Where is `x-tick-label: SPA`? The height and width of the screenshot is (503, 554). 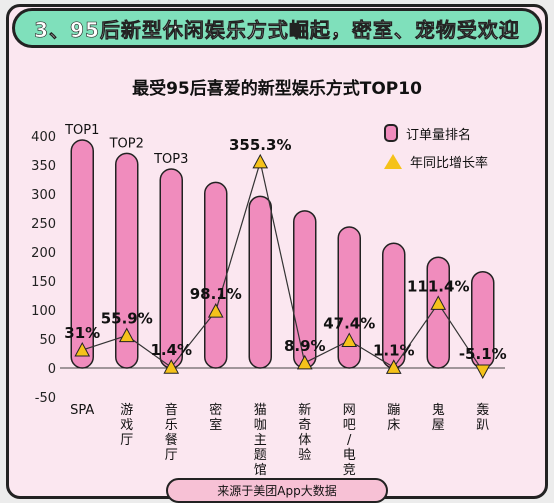 x-tick-label: SPA is located at coordinates (82, 410).